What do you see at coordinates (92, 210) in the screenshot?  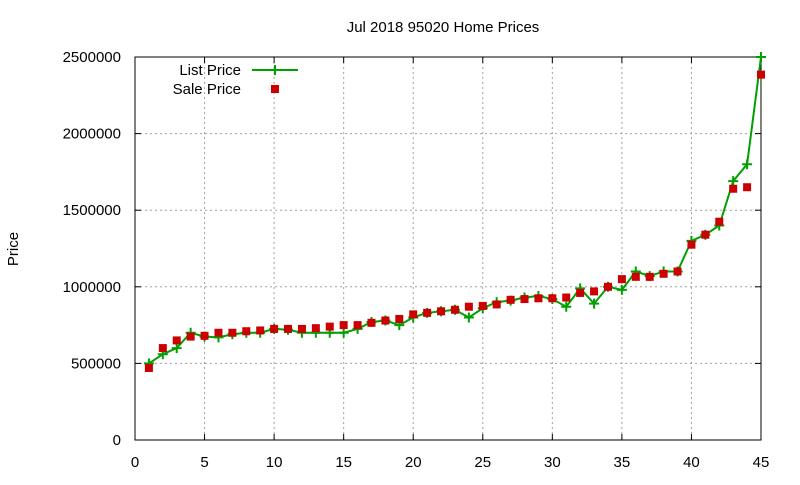 I see `y-tick-label: 1500000` at bounding box center [92, 210].